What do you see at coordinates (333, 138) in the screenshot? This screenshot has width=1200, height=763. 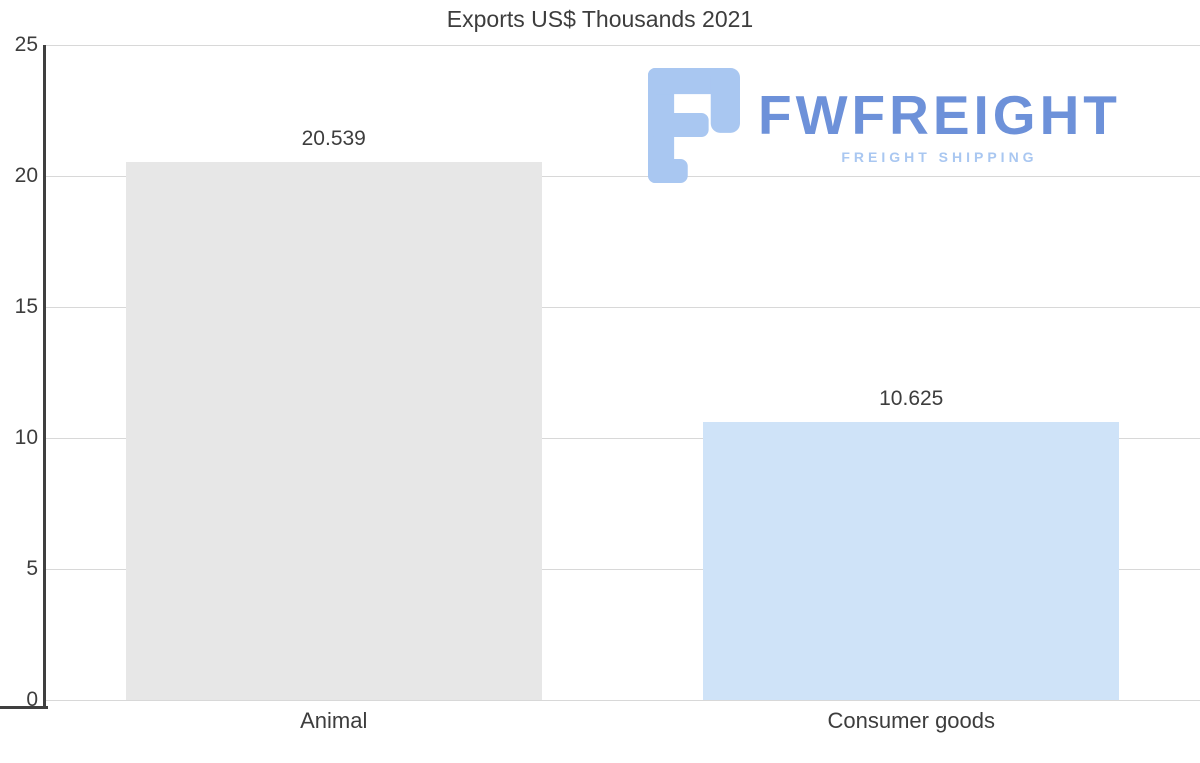 I see `bar-value-animal: 20.539` at bounding box center [333, 138].